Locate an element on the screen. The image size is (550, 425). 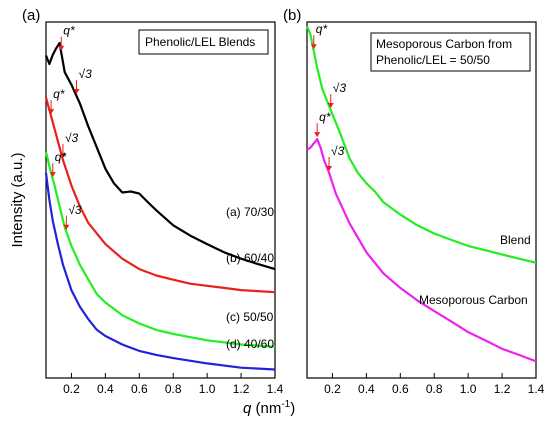
label-40-60: (d) 40/60 is located at coordinates (250, 344).